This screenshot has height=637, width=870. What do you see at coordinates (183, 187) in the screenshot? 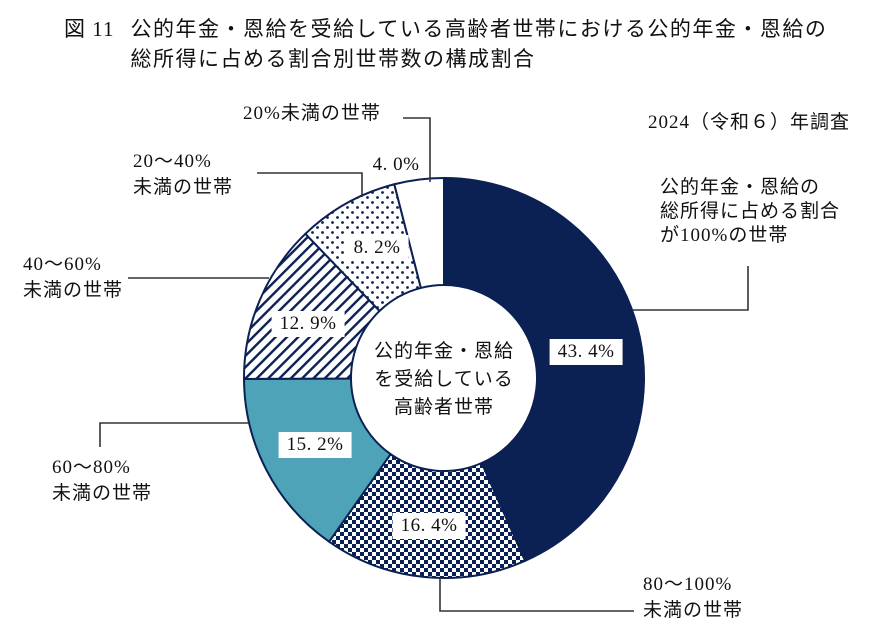
I see `callout-b20-40-line2: 未満の世帯` at bounding box center [183, 187].